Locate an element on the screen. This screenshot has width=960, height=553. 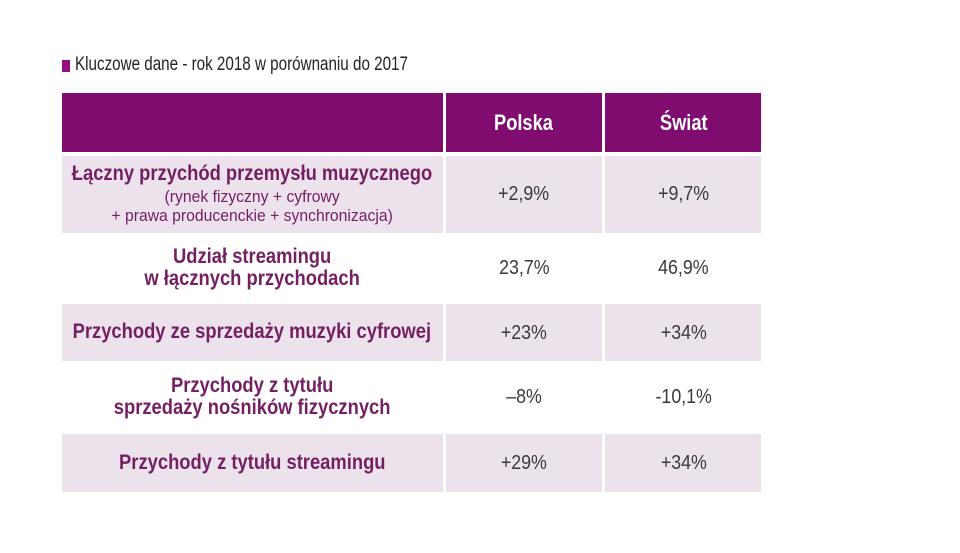
value-cell-swiat: 46,9% is located at coordinates (683, 268).